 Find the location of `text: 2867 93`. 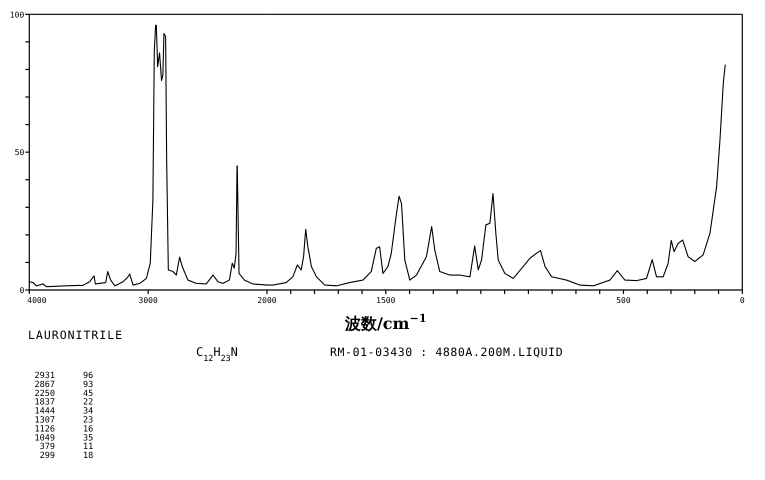

text: 2867 93 is located at coordinates (64, 385).